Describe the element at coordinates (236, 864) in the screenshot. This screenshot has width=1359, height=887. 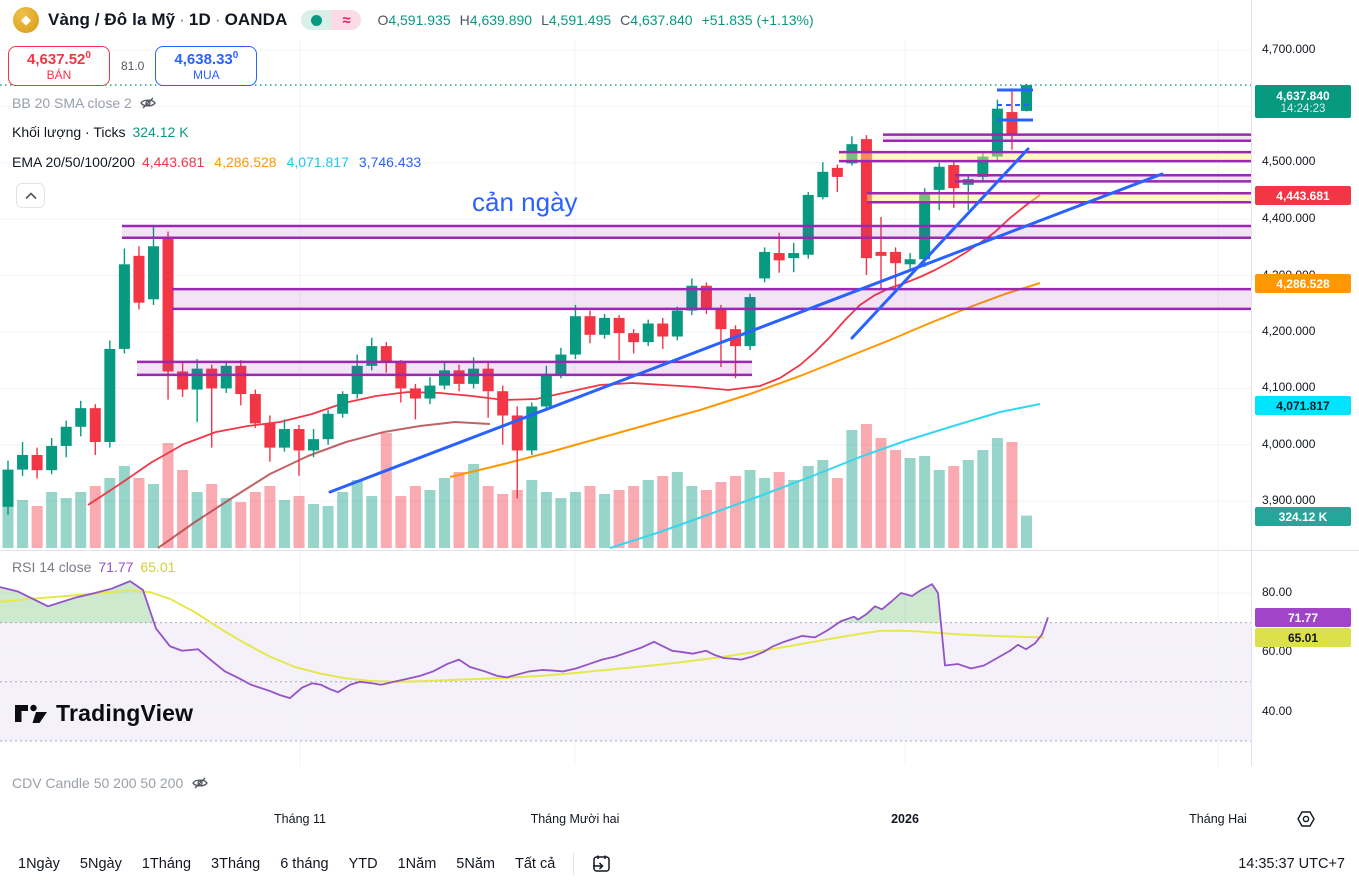
I see `range-button-3tháng: 3Tháng` at that location.